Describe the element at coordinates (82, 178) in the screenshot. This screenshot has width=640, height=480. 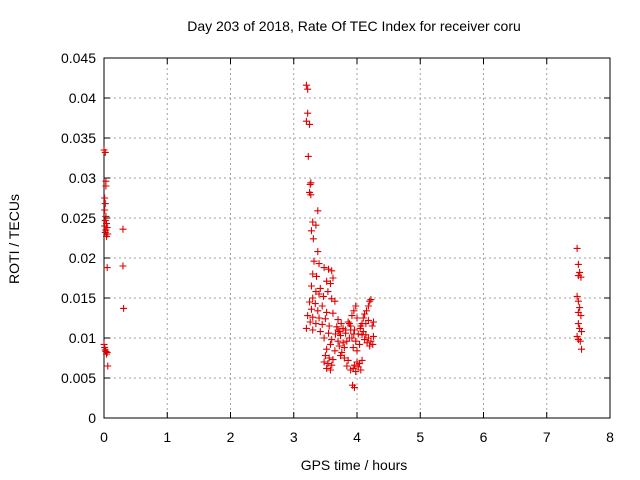
I see `y-tick-label: 0.03` at that location.